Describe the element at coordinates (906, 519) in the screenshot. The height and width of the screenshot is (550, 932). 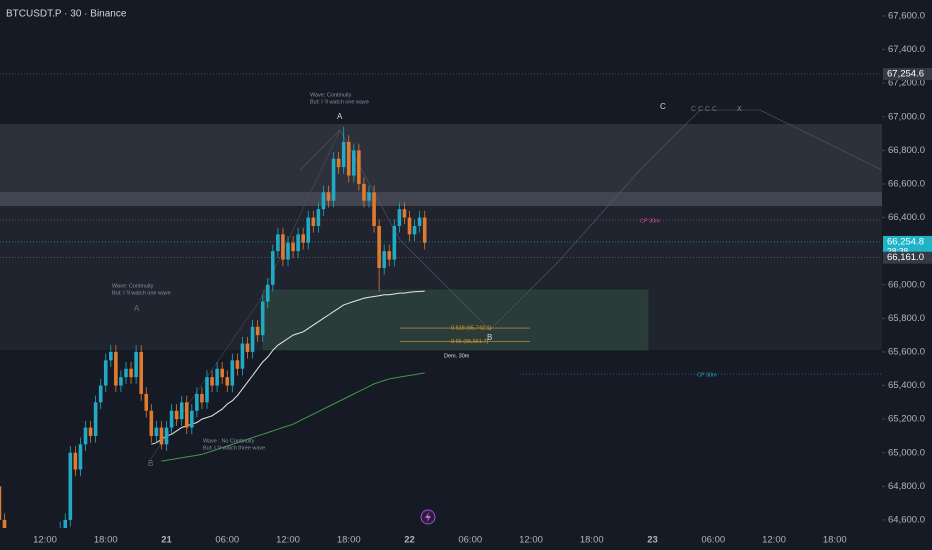
I see `y-tick-label: 64,600.0` at that location.